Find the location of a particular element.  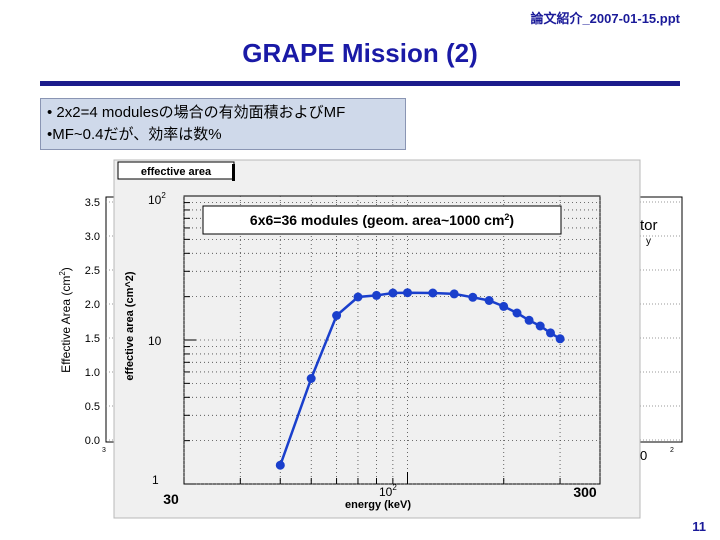

background-yticks: 3.5 3.0 2.5 2.0 1.5 1.0 0.5 0.0 is located at coordinates (92, 322).